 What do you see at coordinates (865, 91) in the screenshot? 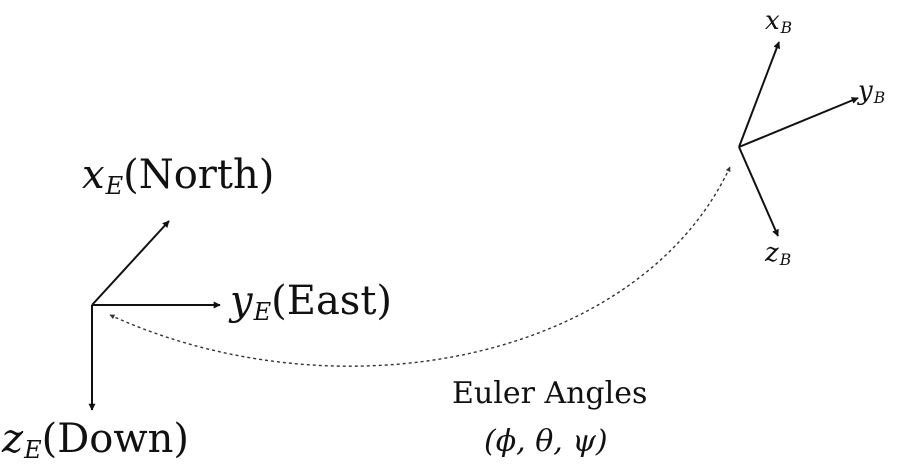
I see `body-y-symbol: y` at bounding box center [865, 91].